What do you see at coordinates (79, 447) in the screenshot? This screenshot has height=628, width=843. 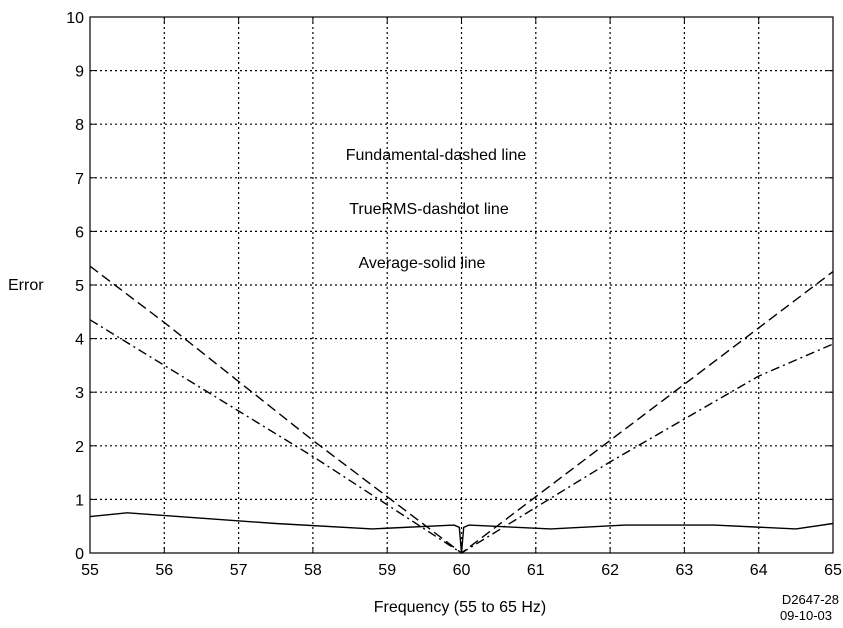 I see `y-tick-label: 2` at bounding box center [79, 447].